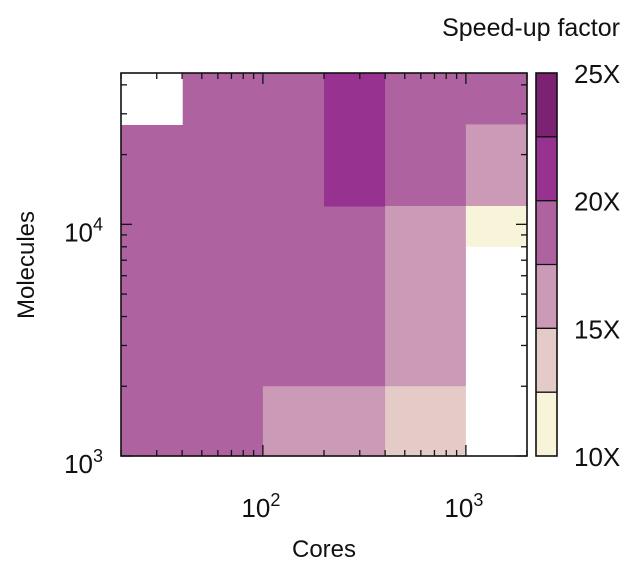  I want to click on colorbar: 10X 15X 20X 25X, so click(577, 265).